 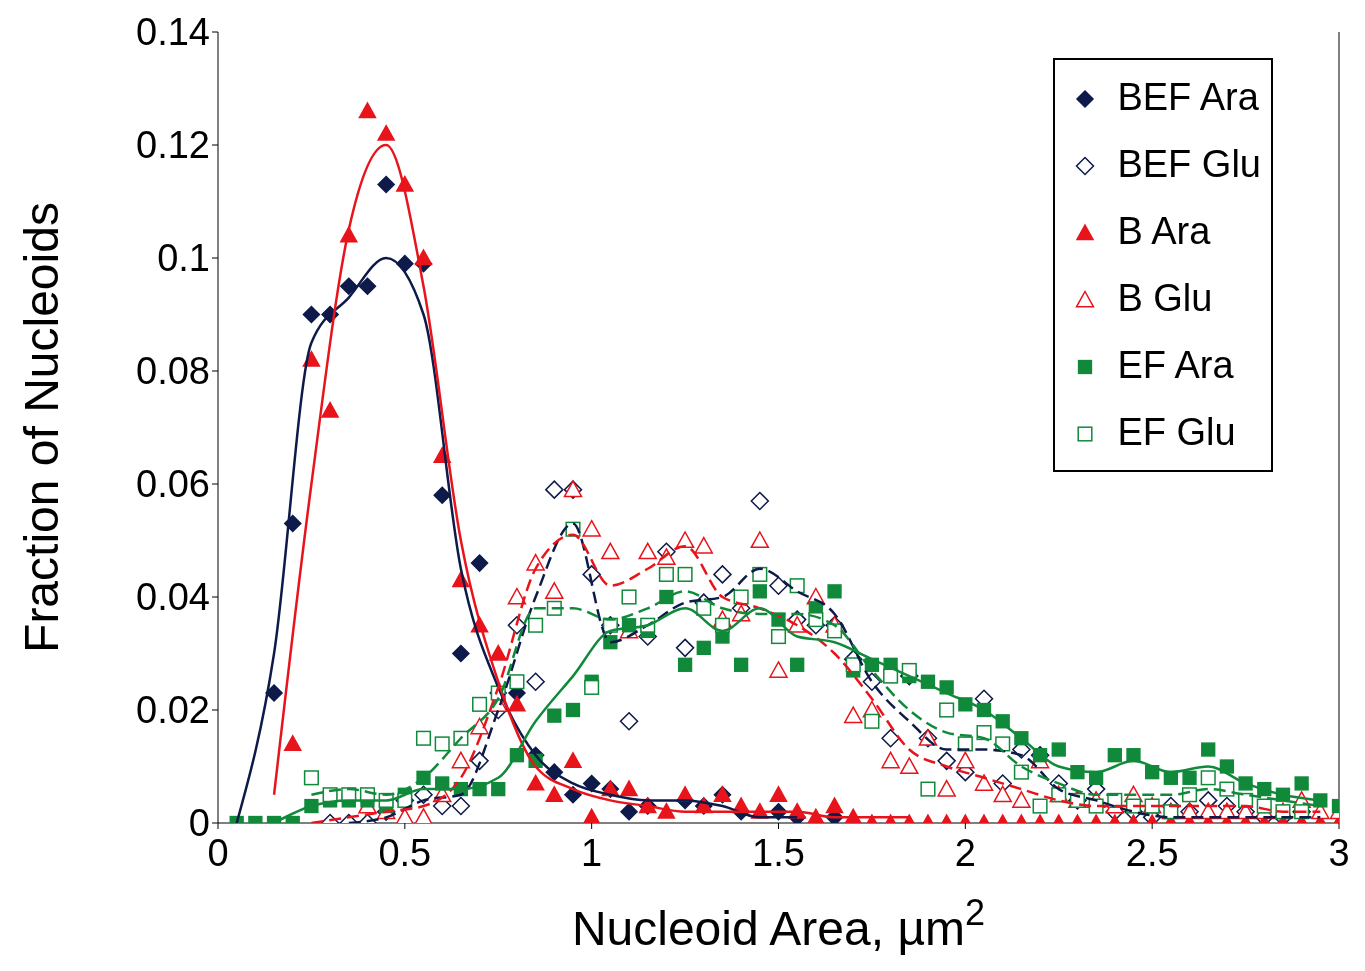 I want to click on x-tick-label: 1, so click(x=592, y=852).